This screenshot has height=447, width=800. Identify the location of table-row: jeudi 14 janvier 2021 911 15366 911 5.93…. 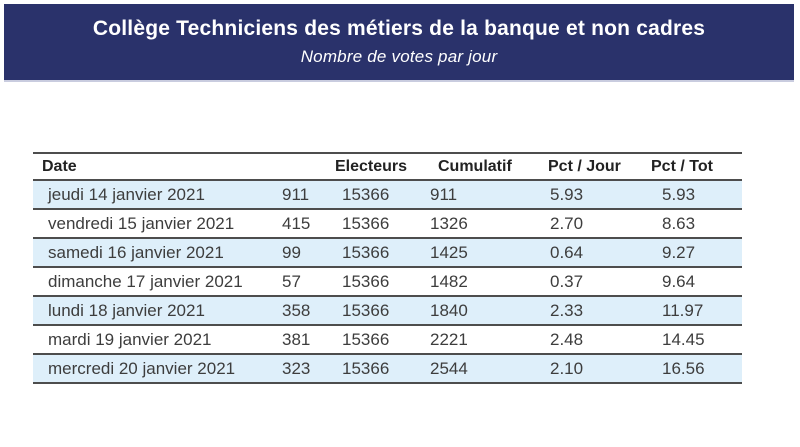
(387, 195).